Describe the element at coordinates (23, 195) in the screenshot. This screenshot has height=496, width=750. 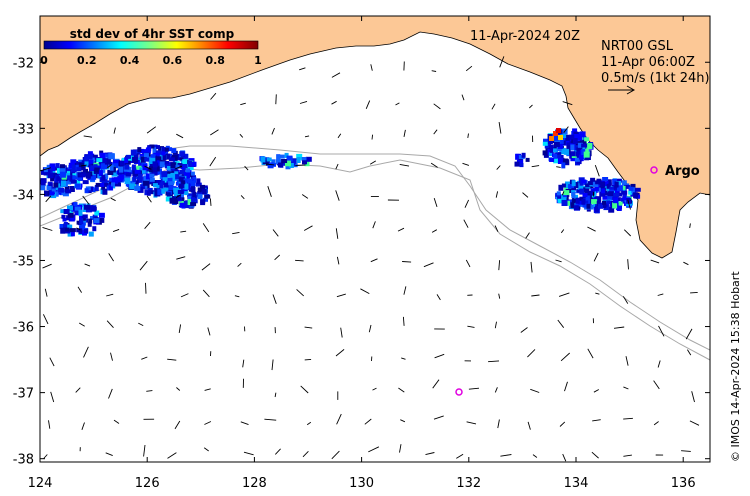
I see `y-tick-label: -34` at that location.